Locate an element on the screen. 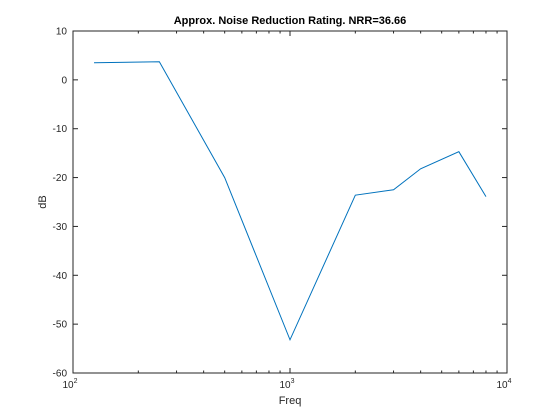 This screenshot has width=560, height=420. x-tick-label: 10⁴ is located at coordinates (503, 384).